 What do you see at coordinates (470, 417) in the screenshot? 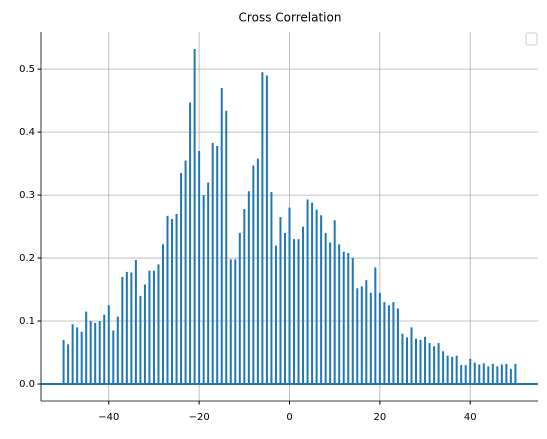
I see `x-tick-label: 40` at bounding box center [470, 417].